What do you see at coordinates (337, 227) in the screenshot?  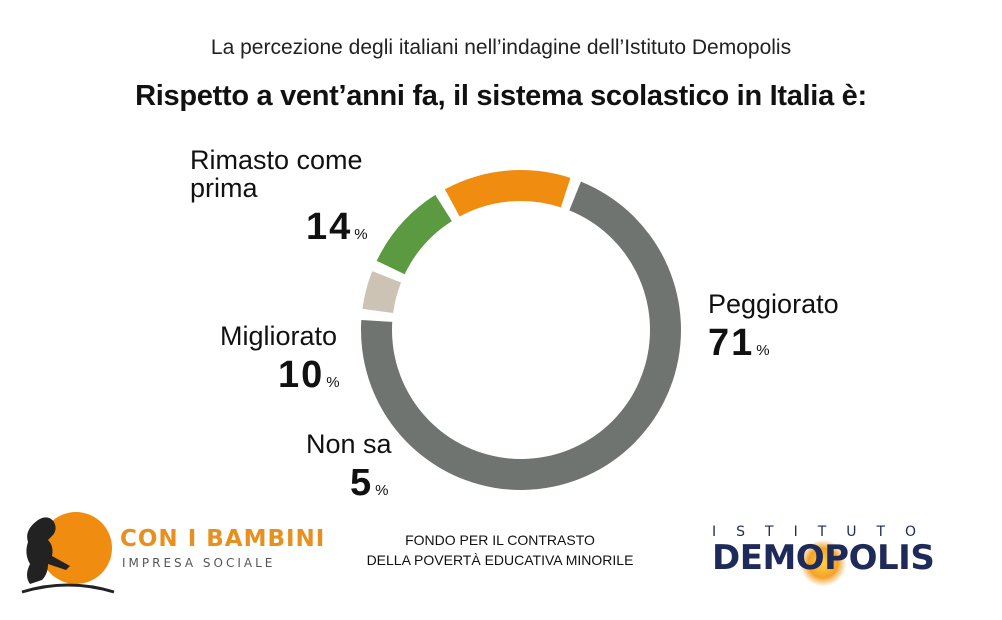 I see `label-rimasto-value: 14%` at bounding box center [337, 227].